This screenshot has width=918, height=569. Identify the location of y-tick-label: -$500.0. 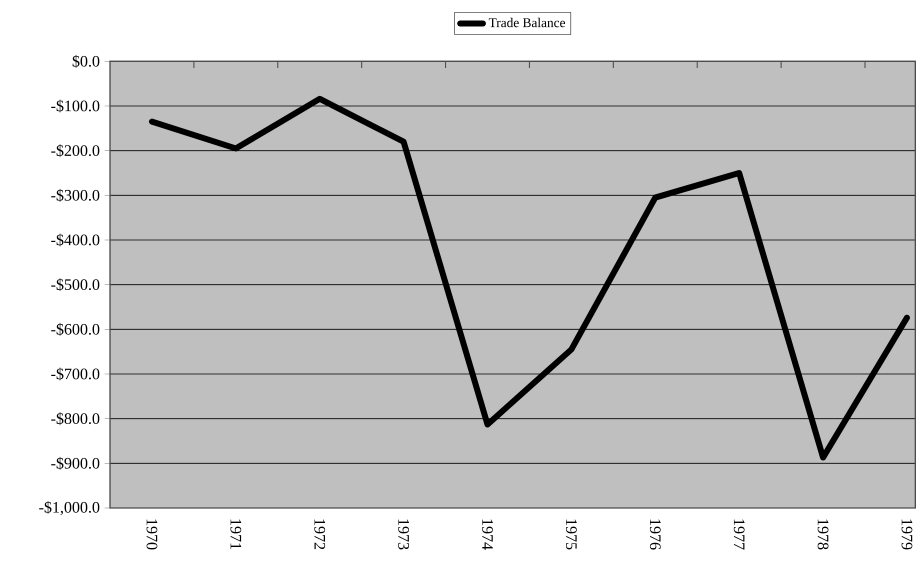
(75, 285).